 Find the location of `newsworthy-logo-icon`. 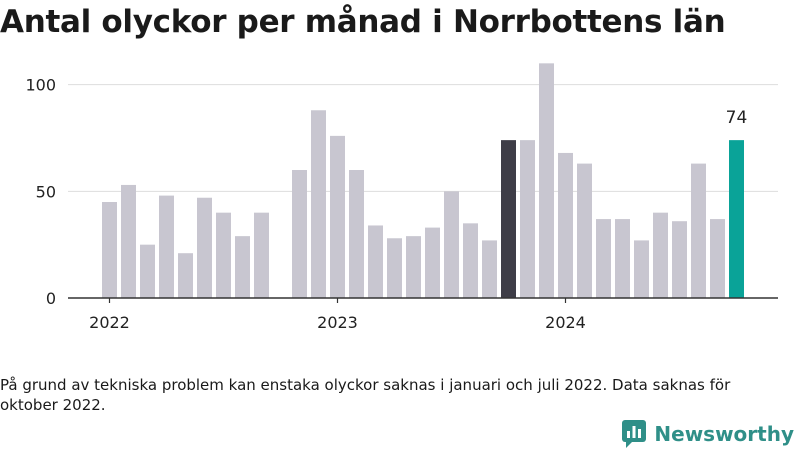

newsworthy-logo-icon is located at coordinates (634, 434).